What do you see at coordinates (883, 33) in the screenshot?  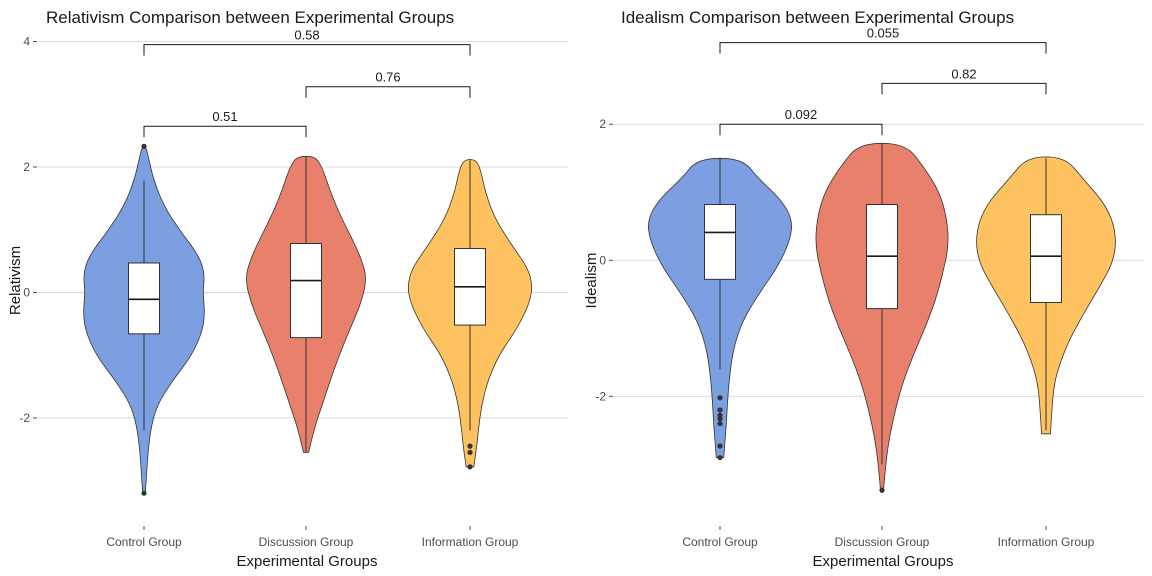 I see `p-value-label: 0.055` at bounding box center [883, 33].